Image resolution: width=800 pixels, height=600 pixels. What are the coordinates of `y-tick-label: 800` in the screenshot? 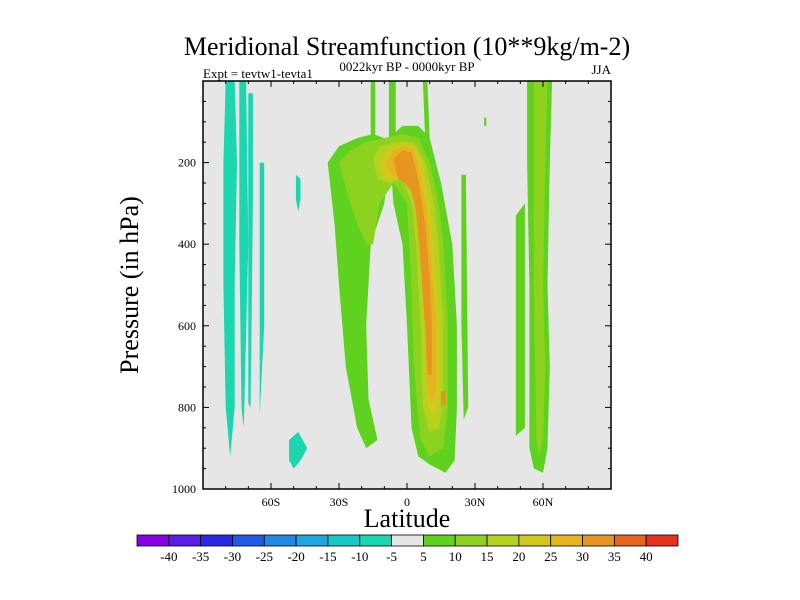 It's located at (187, 407).